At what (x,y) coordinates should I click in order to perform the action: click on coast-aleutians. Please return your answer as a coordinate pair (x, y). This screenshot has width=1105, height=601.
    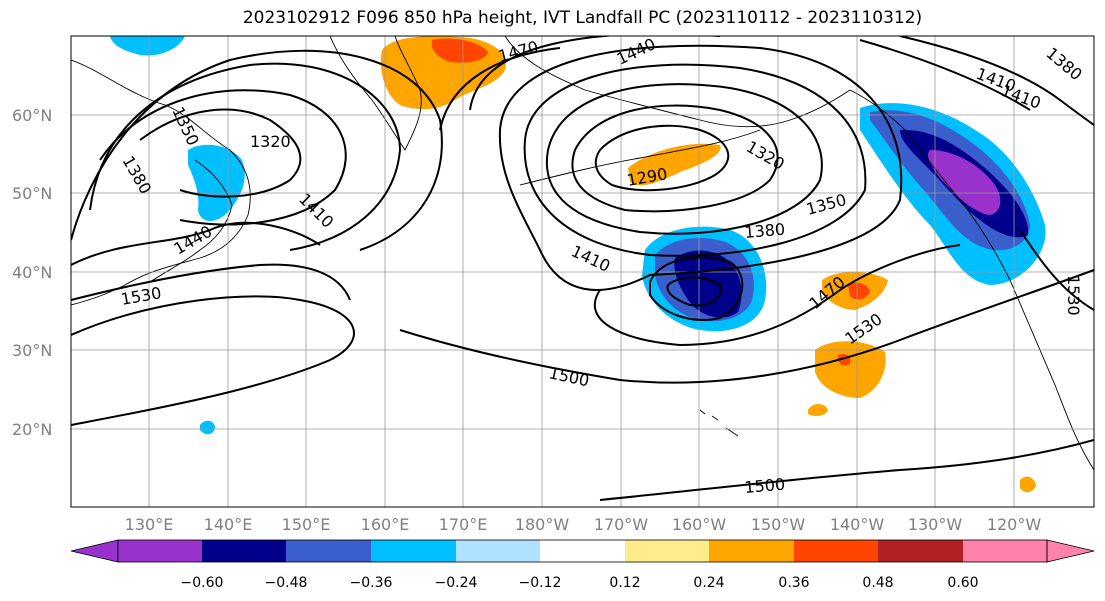
    Looking at the image, I should click on (640, 157).